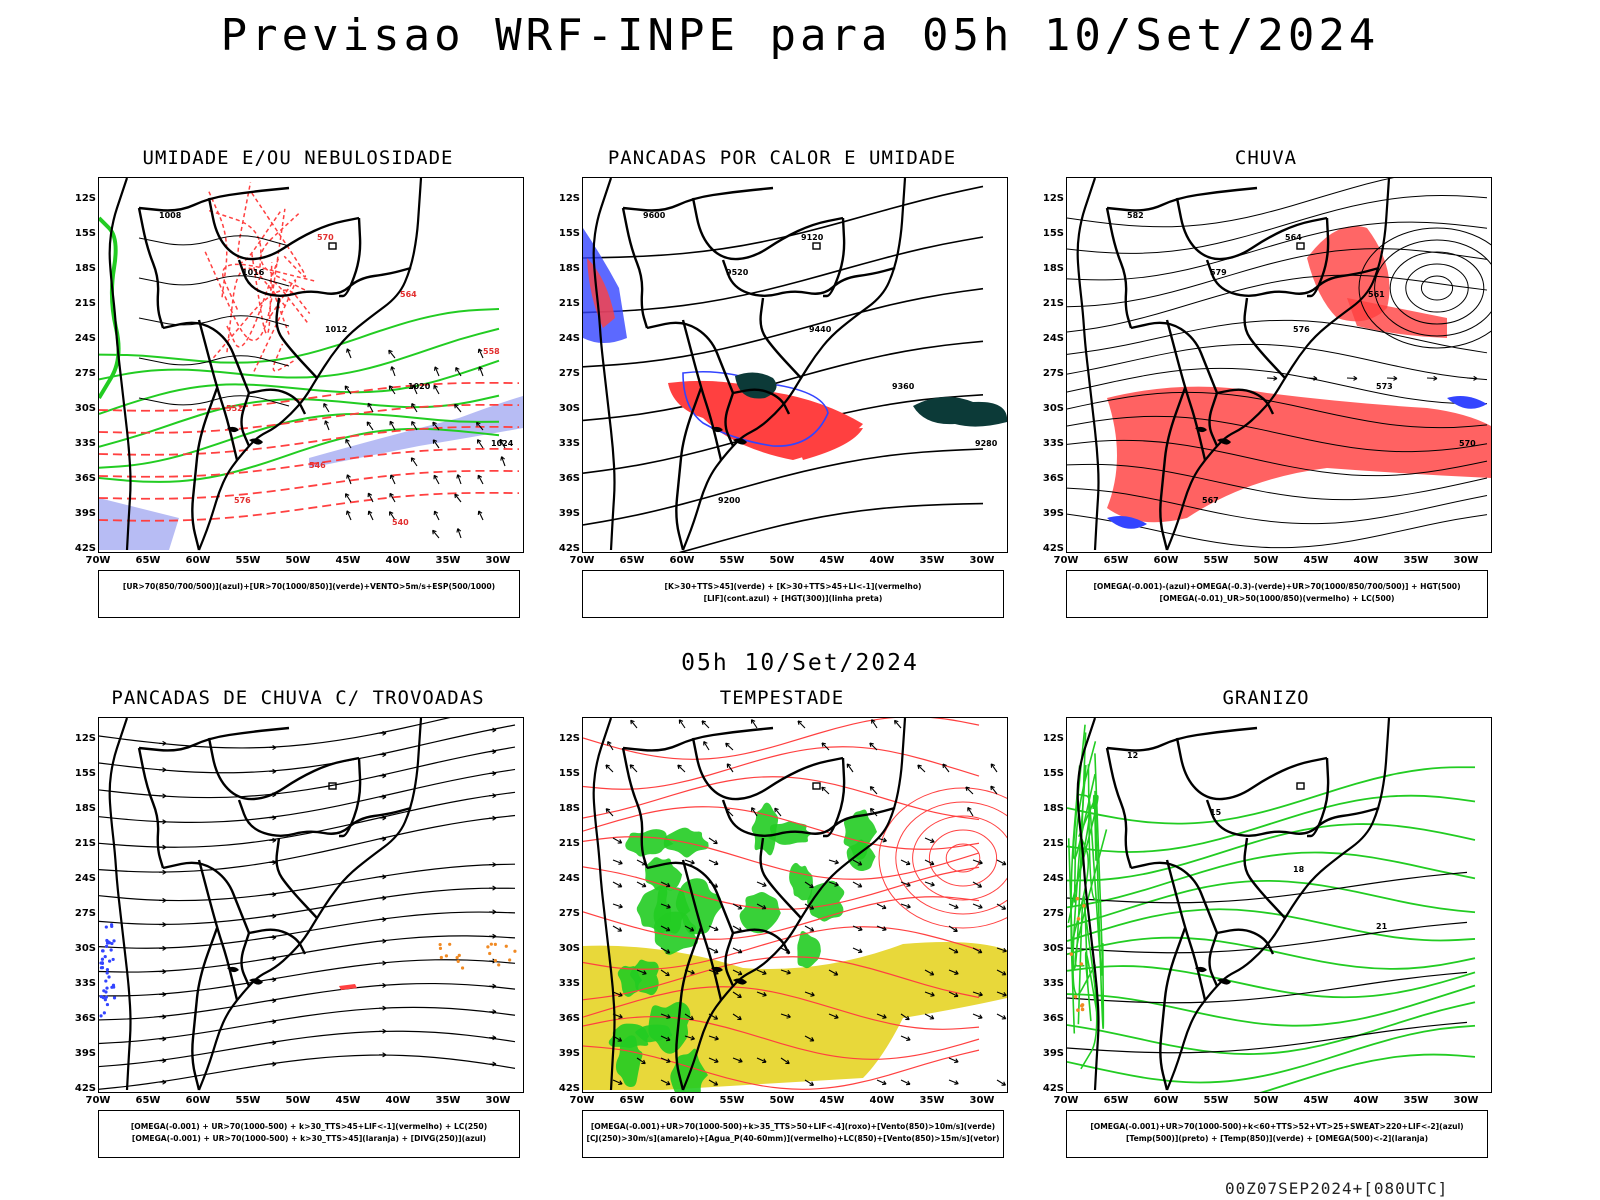  What do you see at coordinates (1132, 755) in the screenshot?
I see `contour-label: 12` at bounding box center [1132, 755].